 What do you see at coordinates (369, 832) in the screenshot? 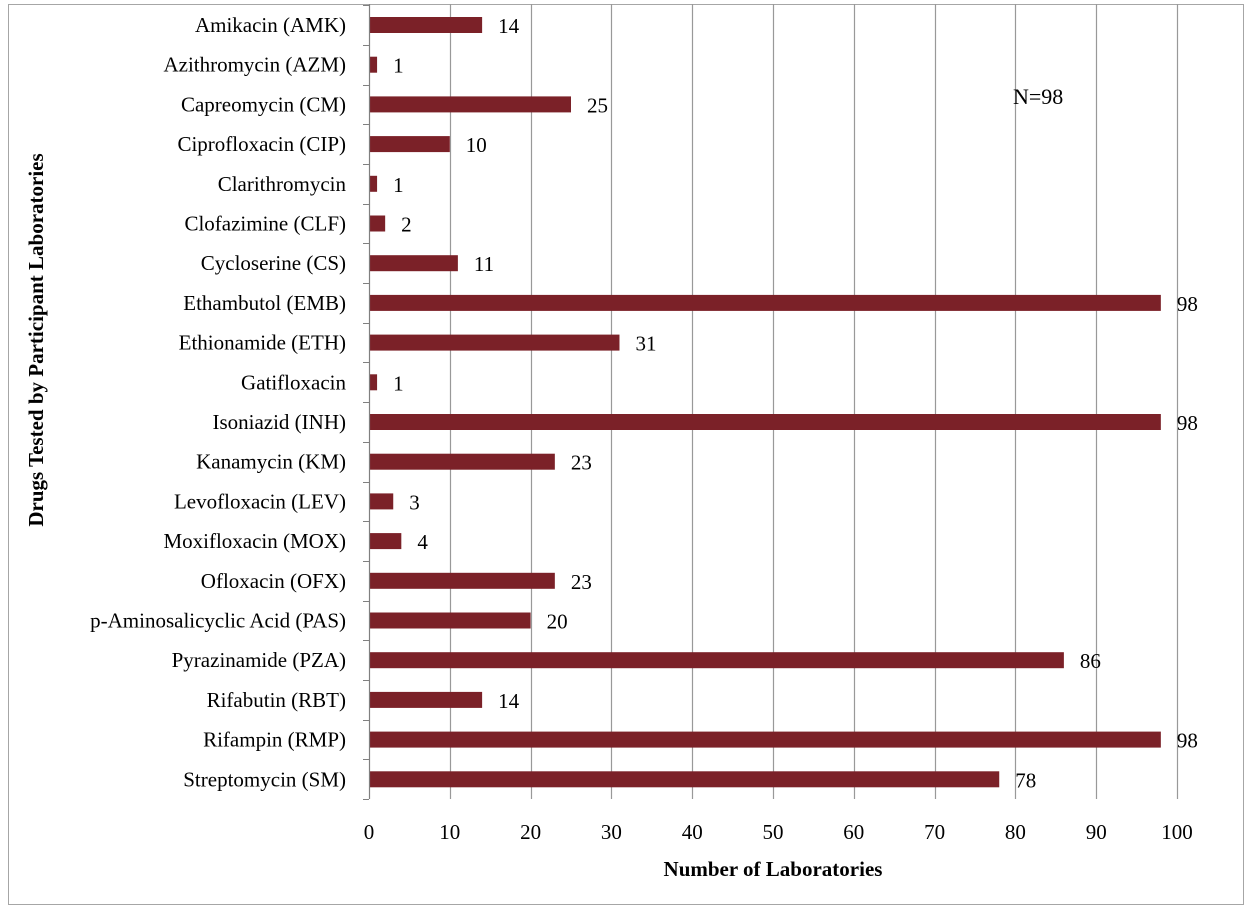
I see `x-tick-label: 0` at bounding box center [369, 832].